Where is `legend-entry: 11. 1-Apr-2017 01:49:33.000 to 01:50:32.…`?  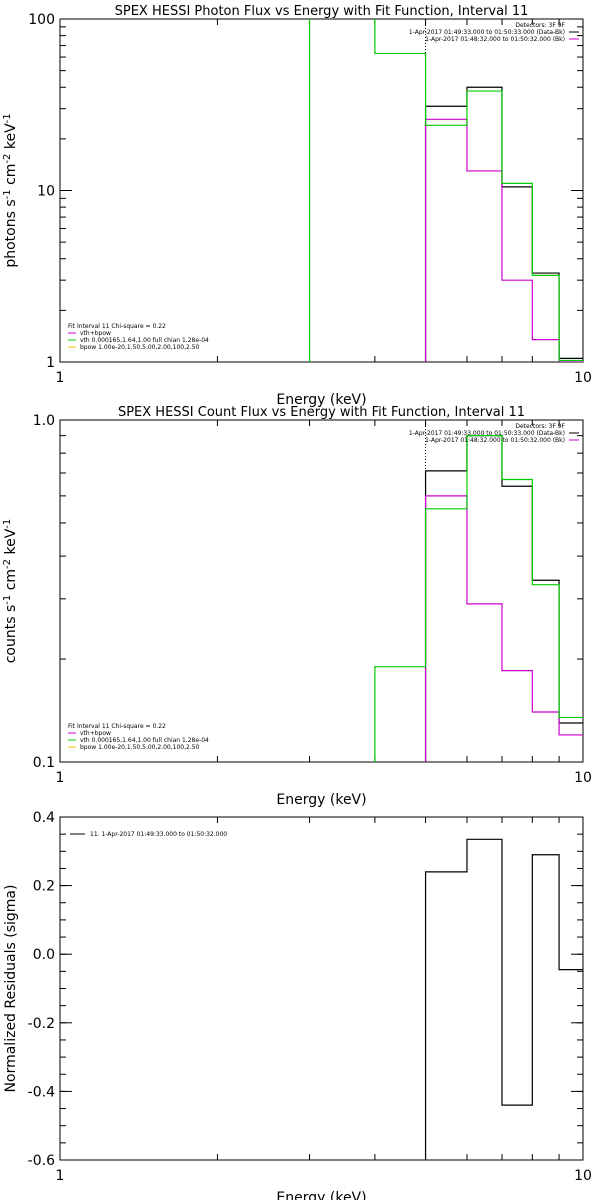 legend-entry: 11. 1-Apr-2017 01:49:33.000 to 01:50:32.… is located at coordinates (158, 834).